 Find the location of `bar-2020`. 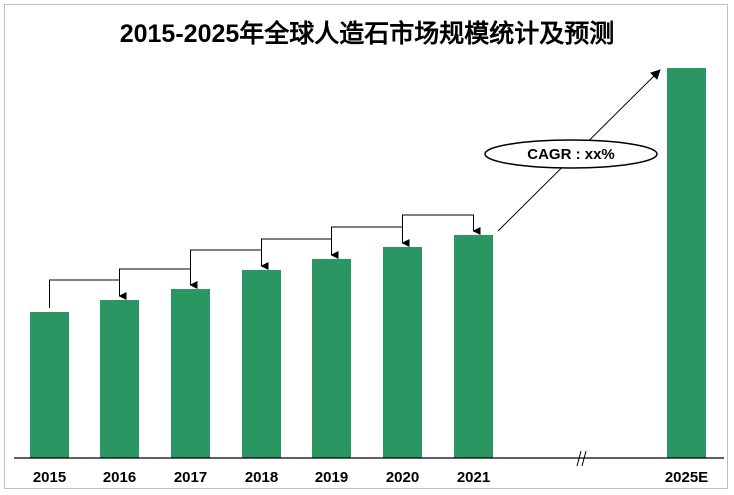

bar-2020 is located at coordinates (402, 352).